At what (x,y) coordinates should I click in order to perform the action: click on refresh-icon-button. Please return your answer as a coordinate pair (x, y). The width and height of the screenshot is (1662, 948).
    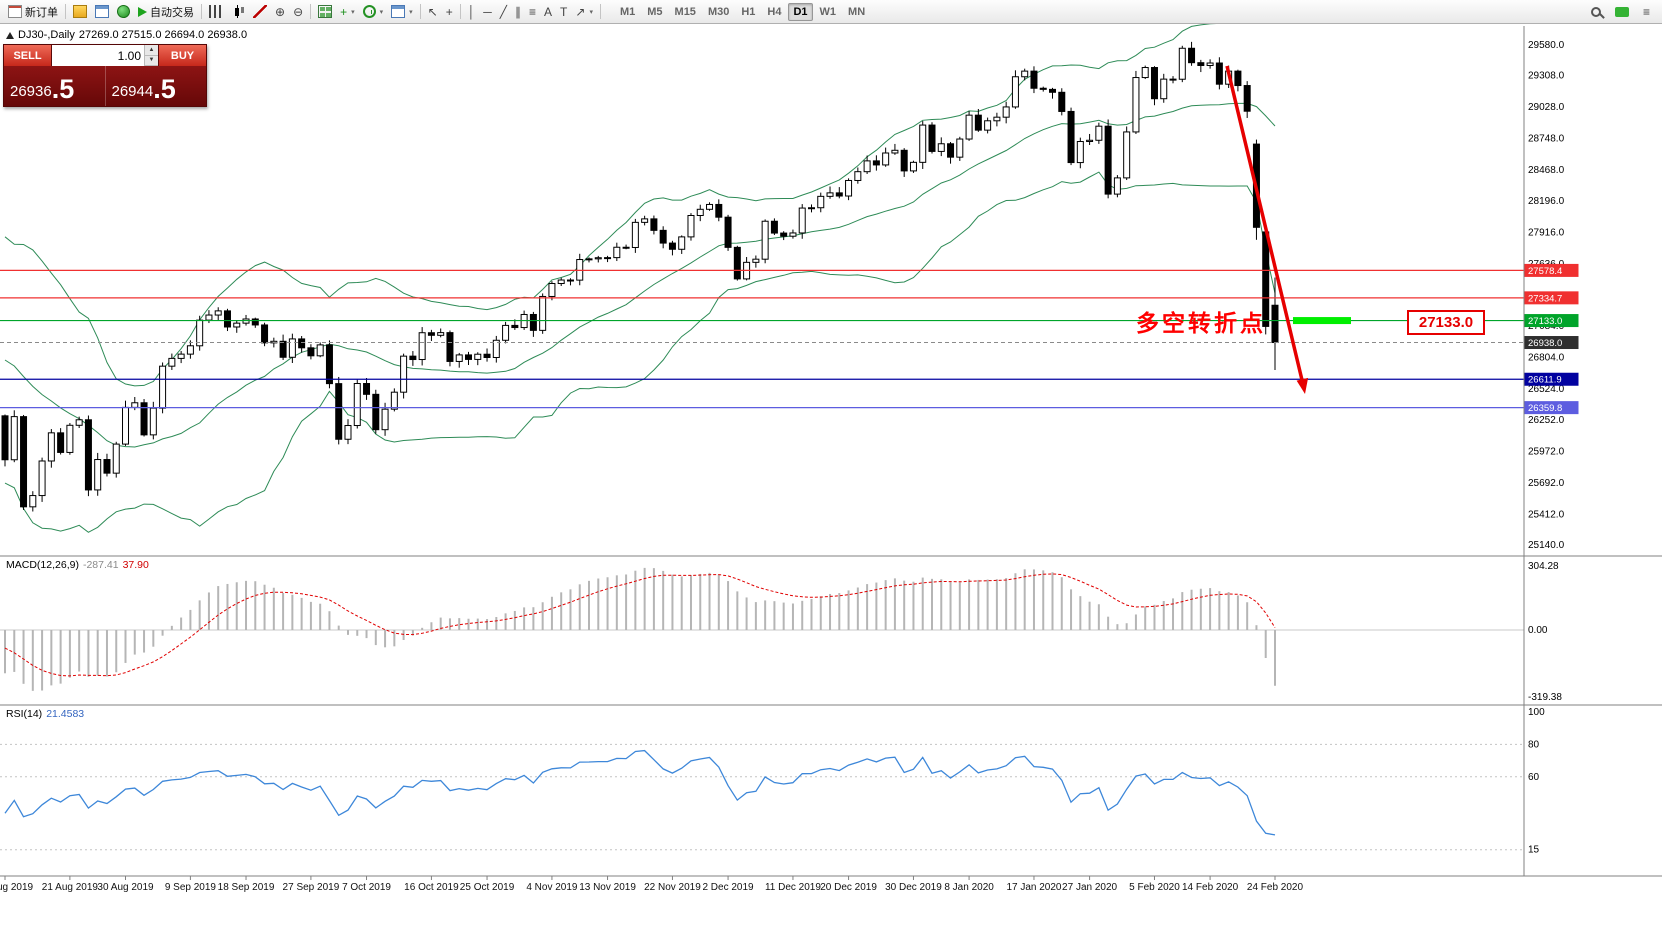
    Looking at the image, I should click on (123, 12).